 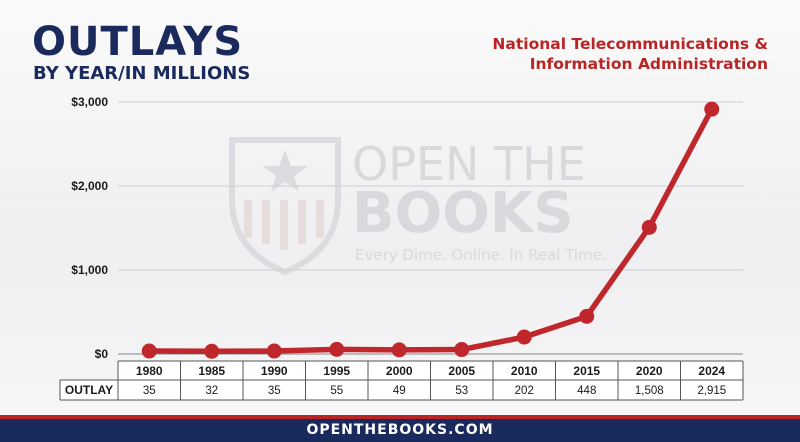 I want to click on y-tick-label: $1,000, so click(x=89, y=270).